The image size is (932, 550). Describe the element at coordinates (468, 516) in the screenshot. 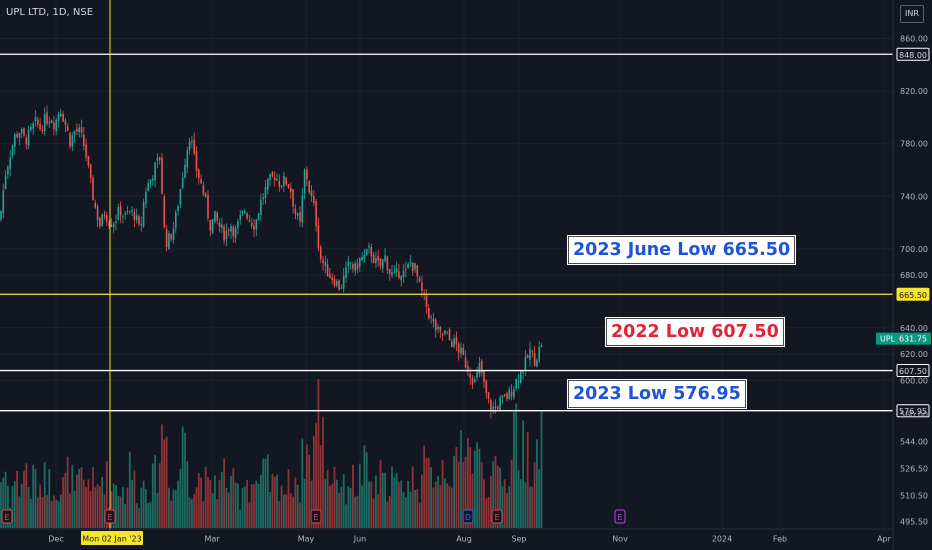

I see `earnings-event-marker` at that location.